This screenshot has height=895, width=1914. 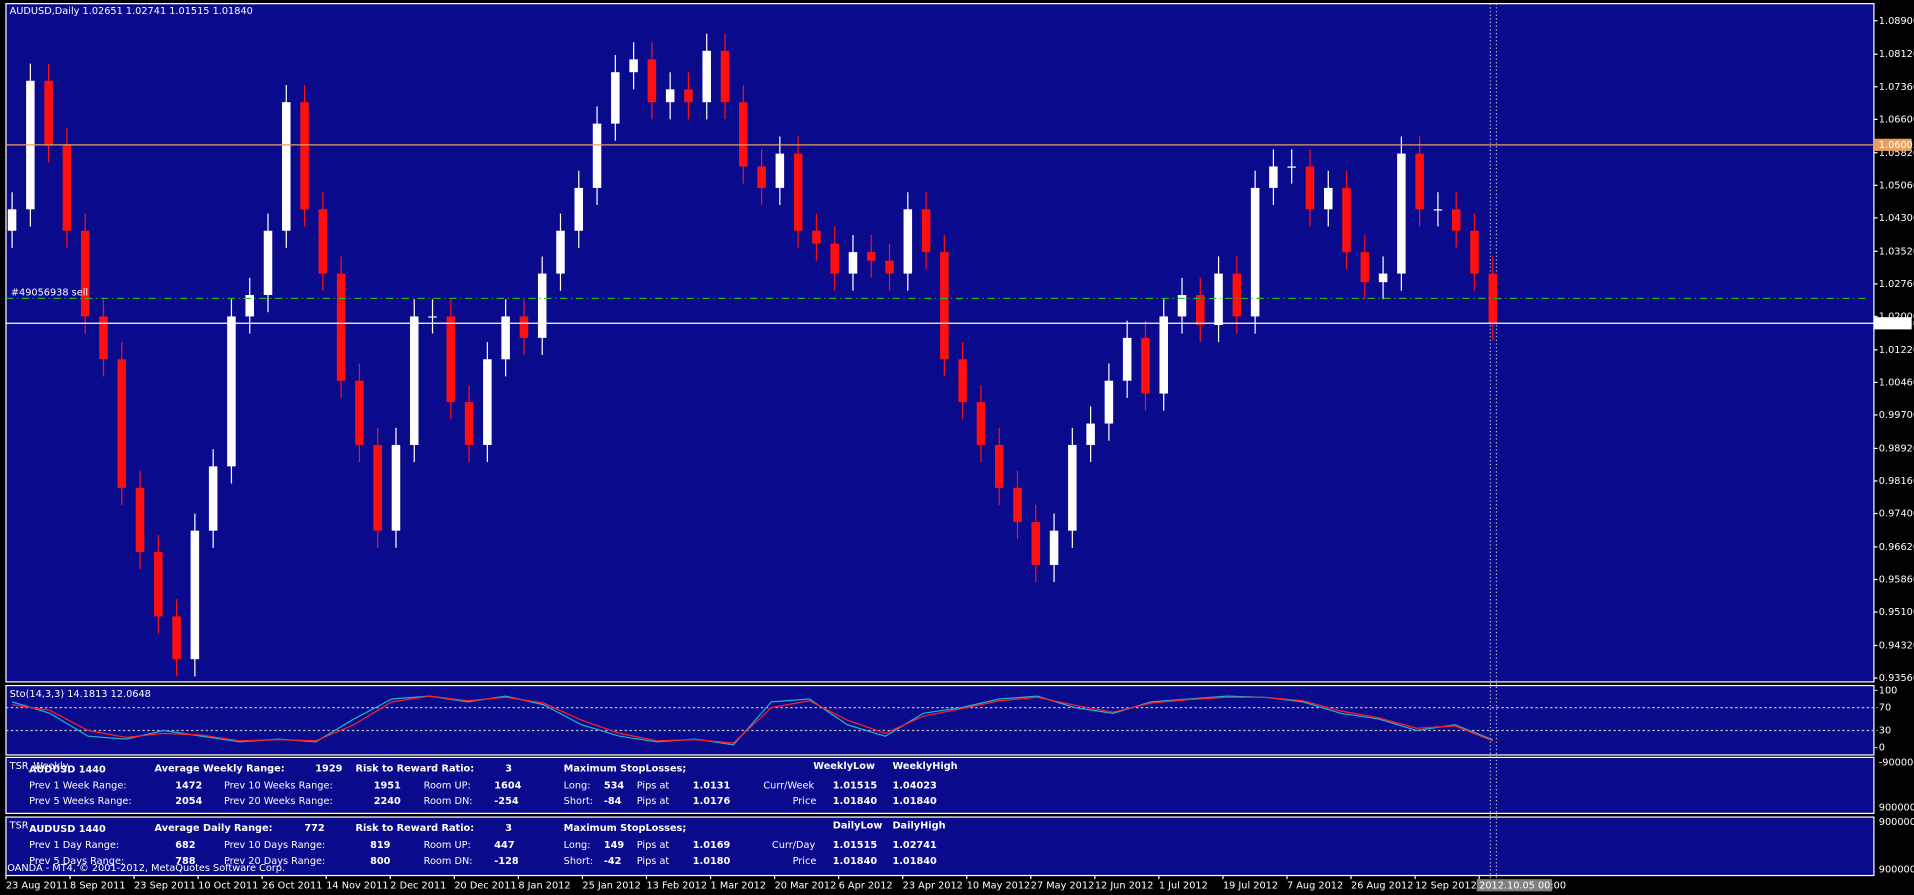 I want to click on panel-cell: Average Daily Range:, so click(x=214, y=828).